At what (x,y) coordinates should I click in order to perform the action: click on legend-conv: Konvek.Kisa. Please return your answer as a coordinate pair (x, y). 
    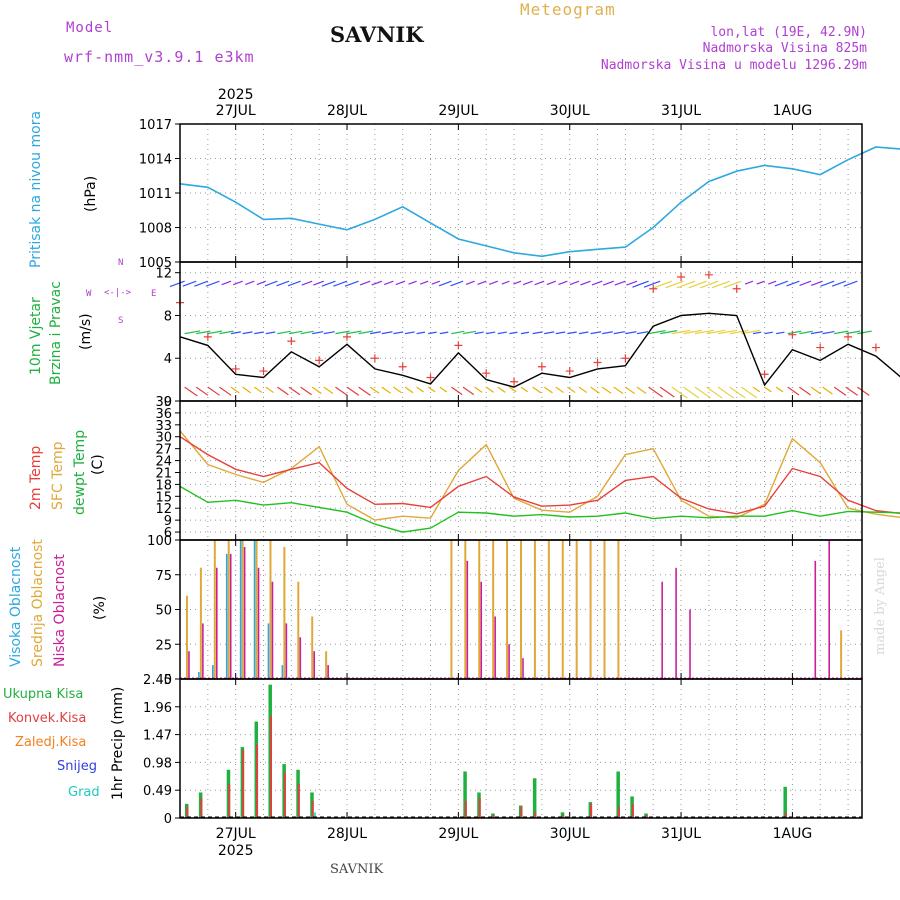
    Looking at the image, I should click on (47, 718).